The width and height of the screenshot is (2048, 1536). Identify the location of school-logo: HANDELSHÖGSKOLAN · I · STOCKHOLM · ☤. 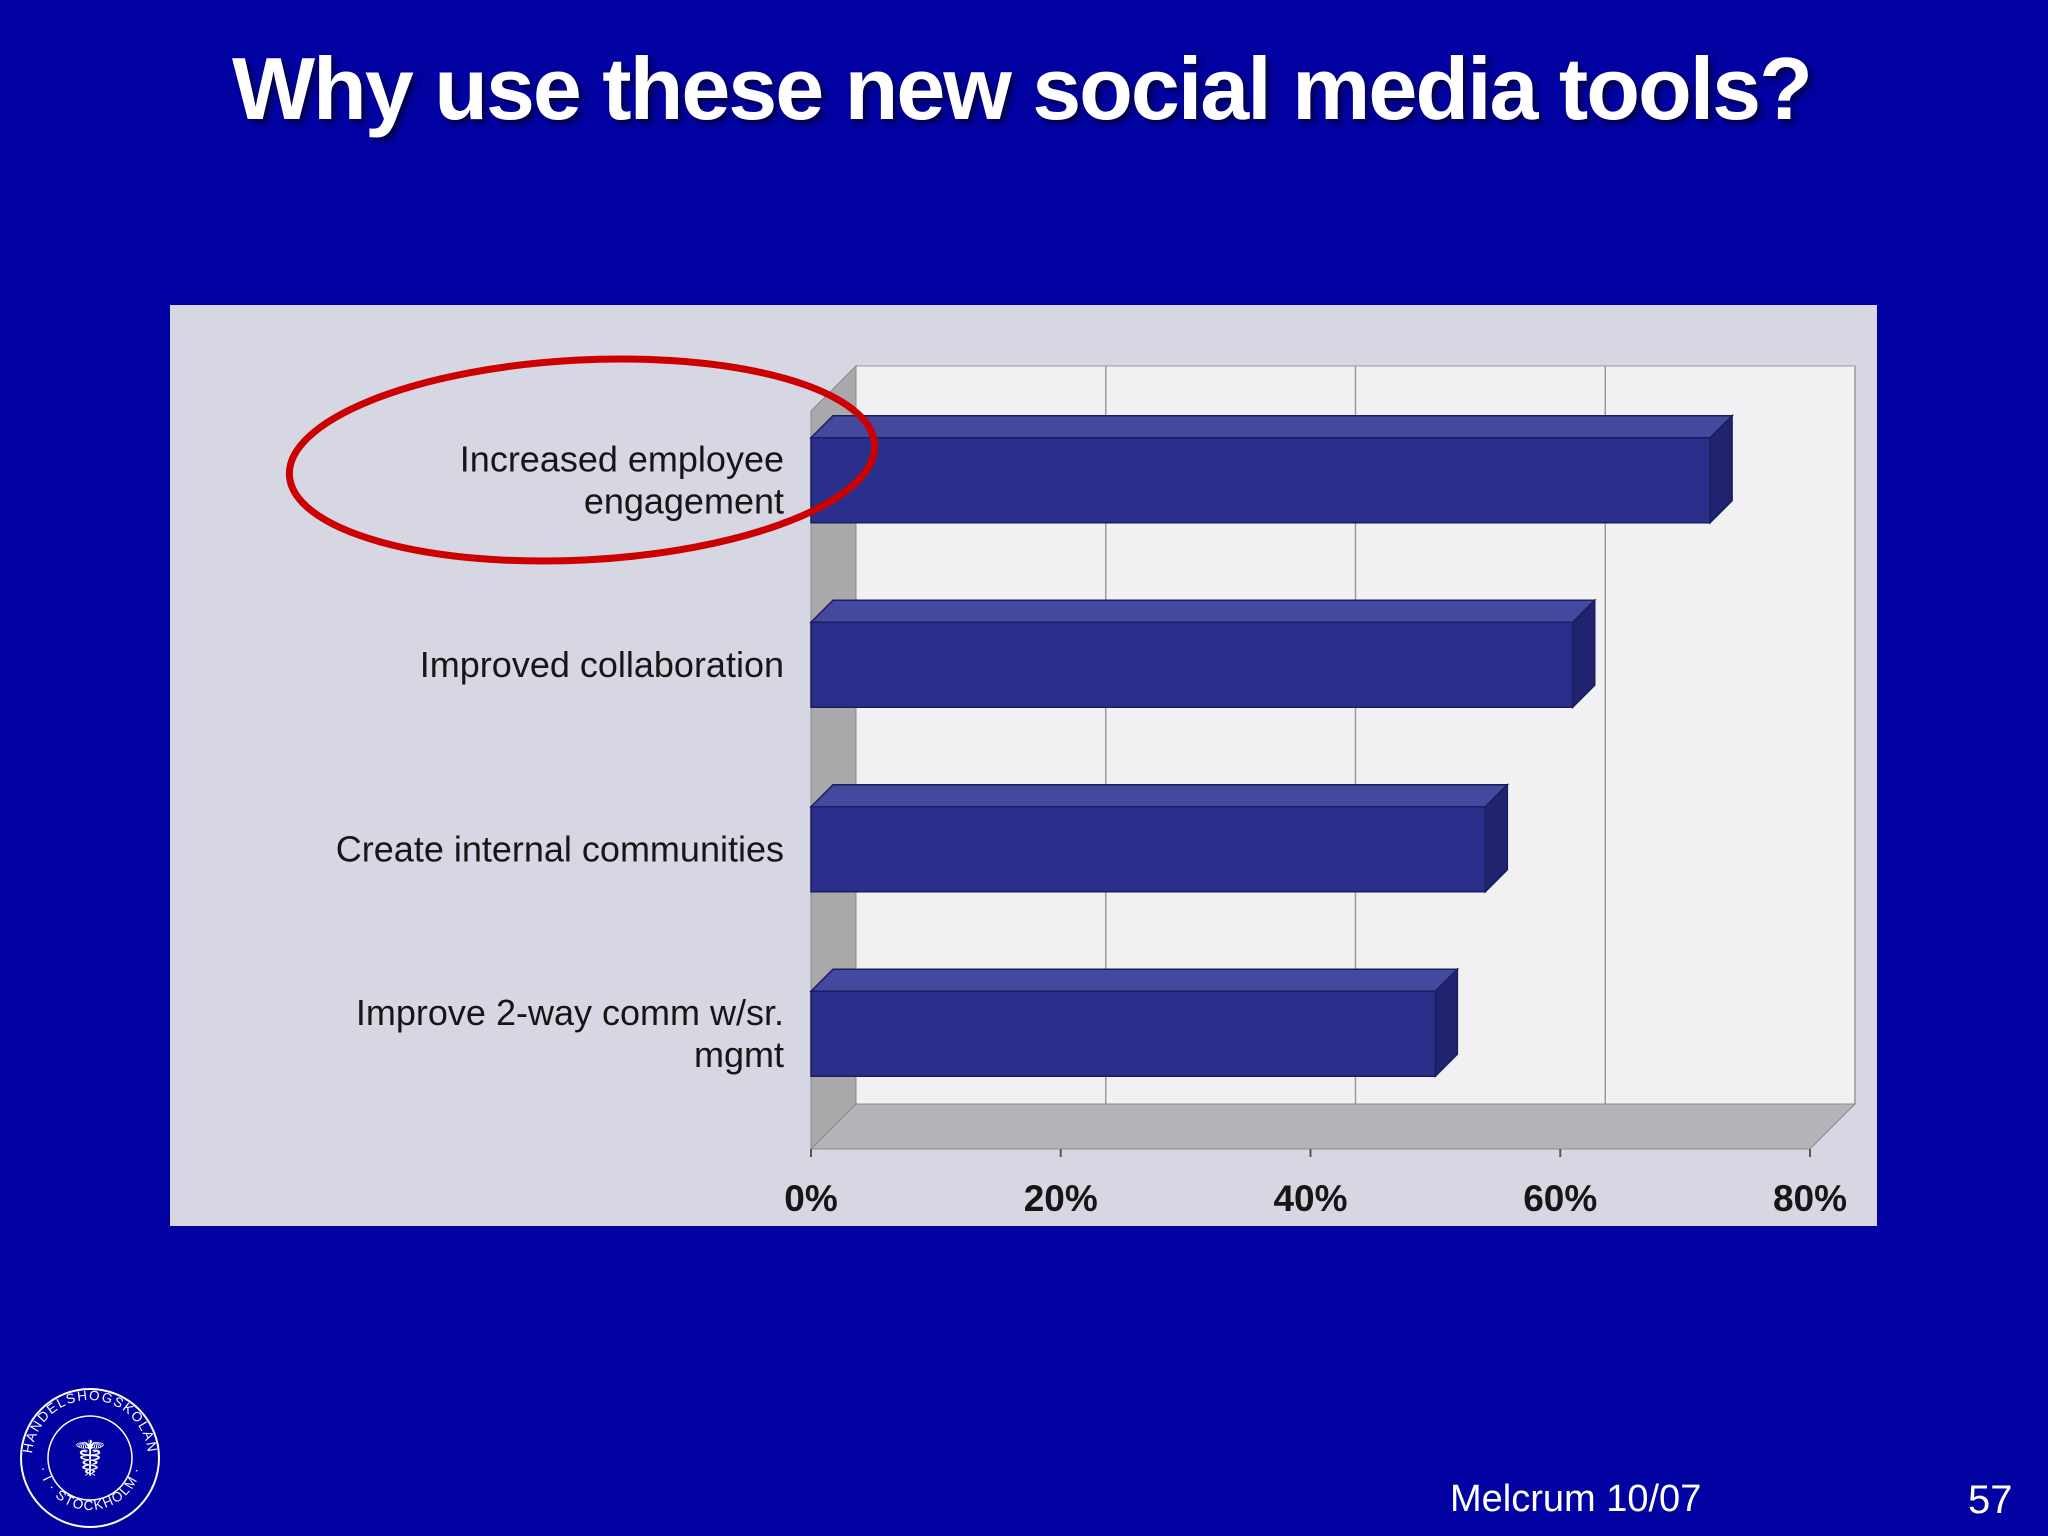
(90, 1458).